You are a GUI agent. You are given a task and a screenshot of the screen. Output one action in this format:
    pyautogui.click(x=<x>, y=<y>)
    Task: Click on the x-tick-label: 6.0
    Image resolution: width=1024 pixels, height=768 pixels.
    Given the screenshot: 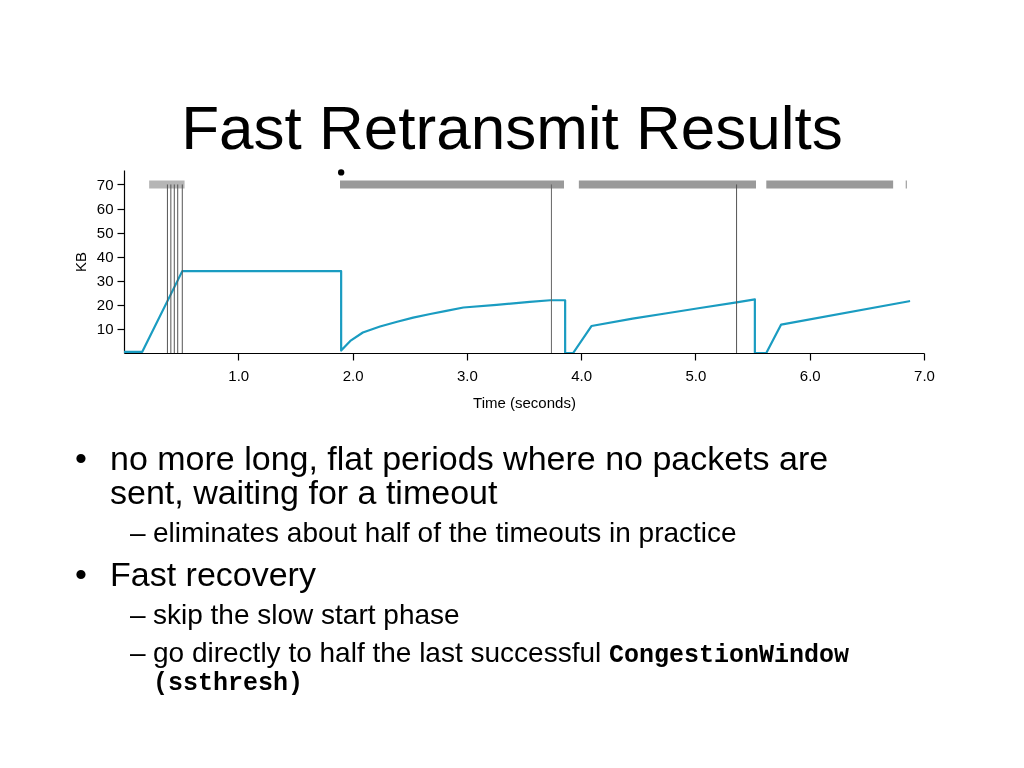 What is the action you would take?
    pyautogui.click(x=810, y=375)
    